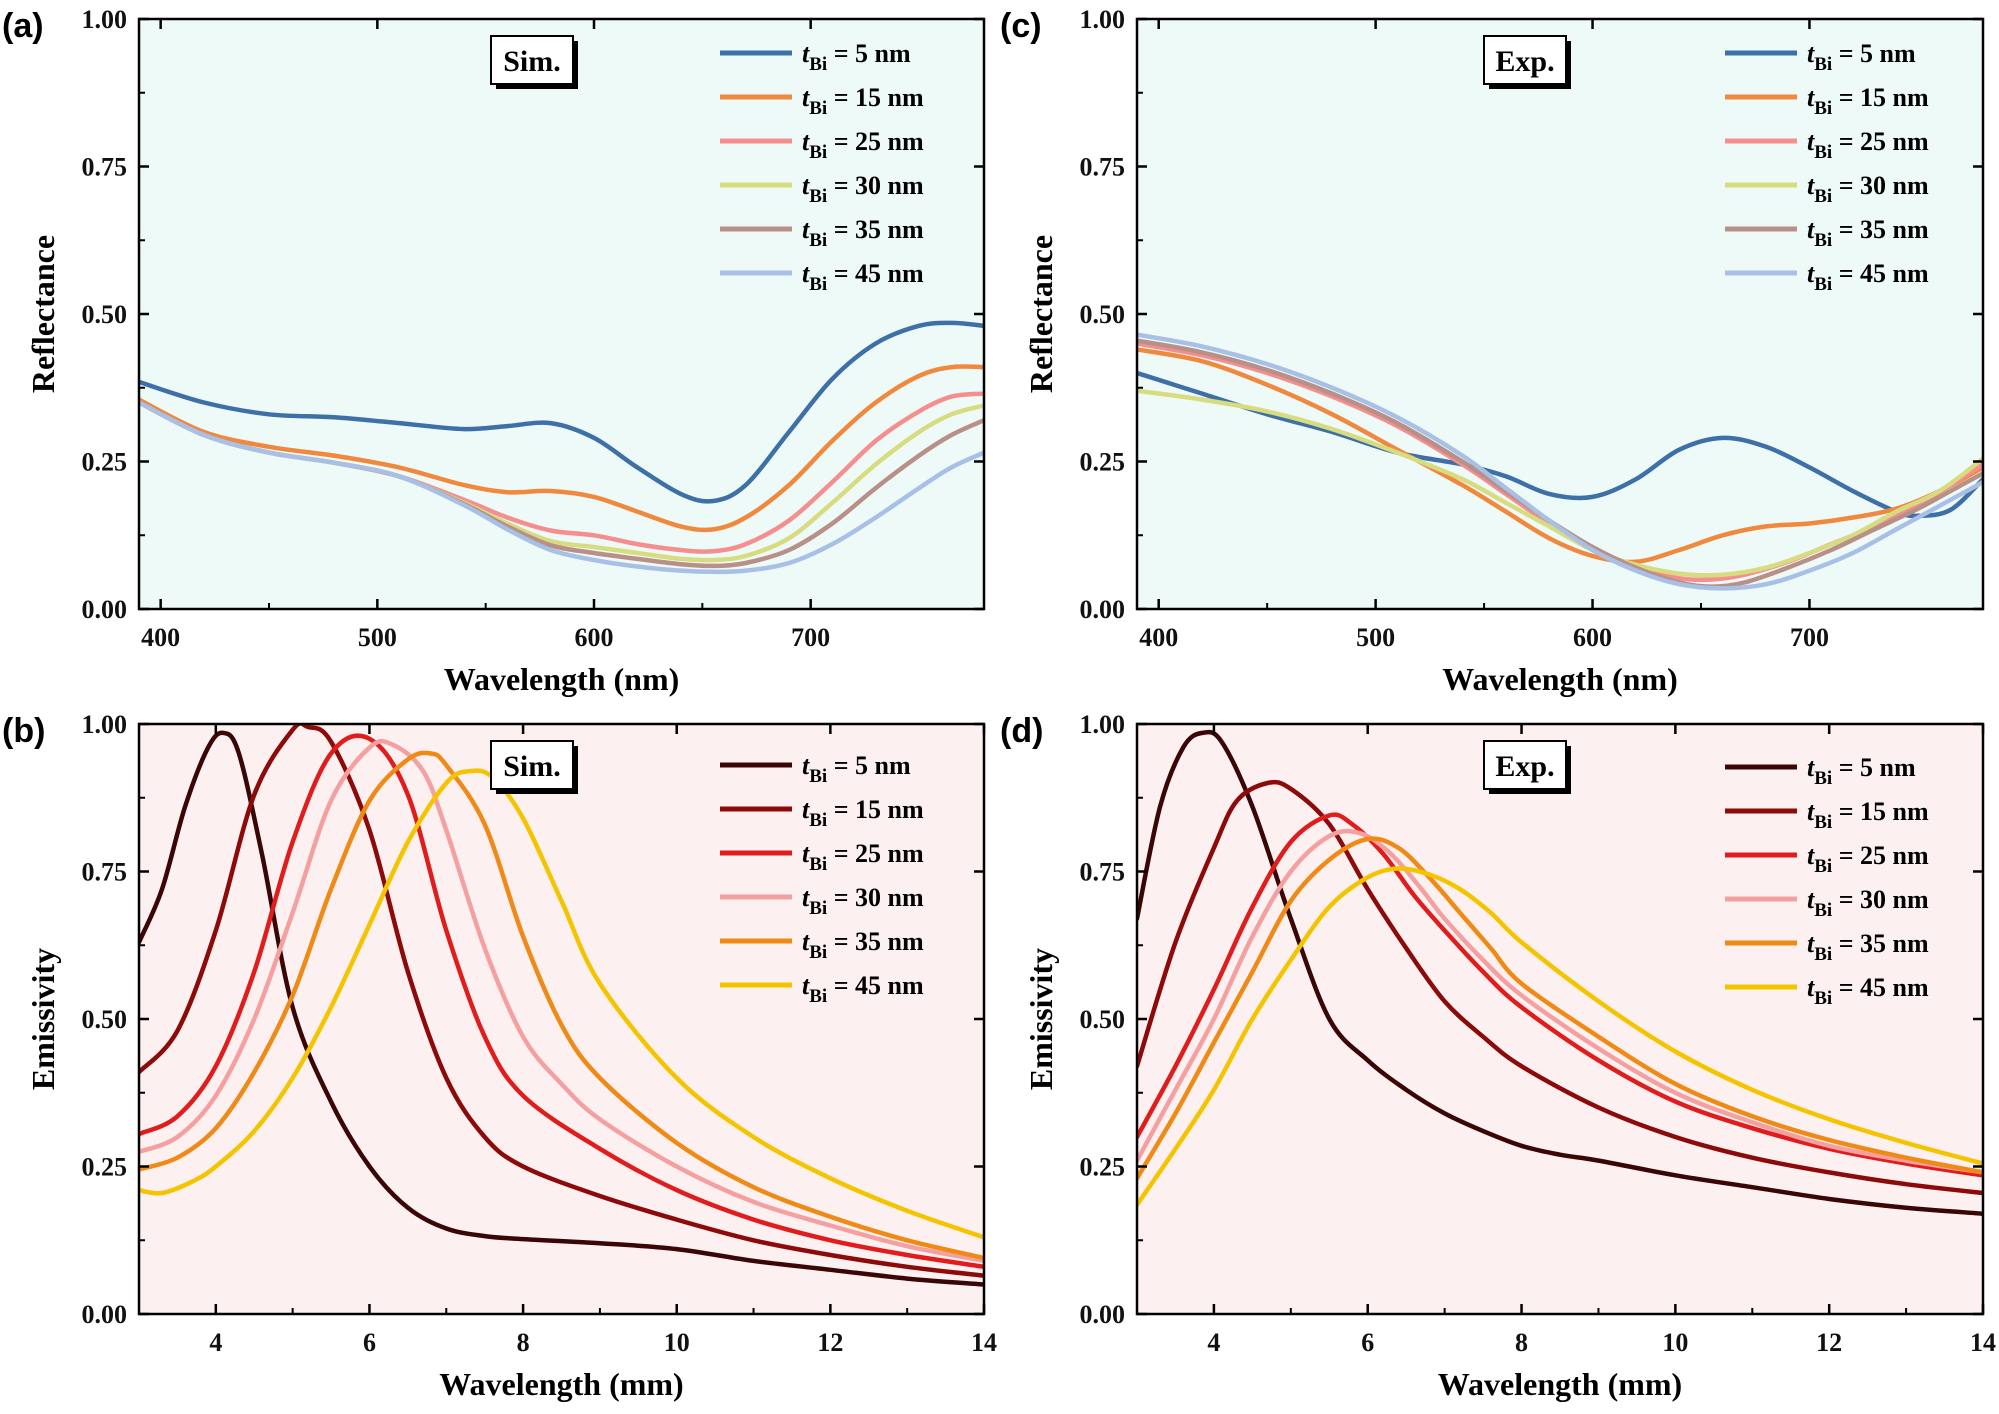 The image size is (1999, 1414). I want to click on panel-label: (a), so click(23, 26).